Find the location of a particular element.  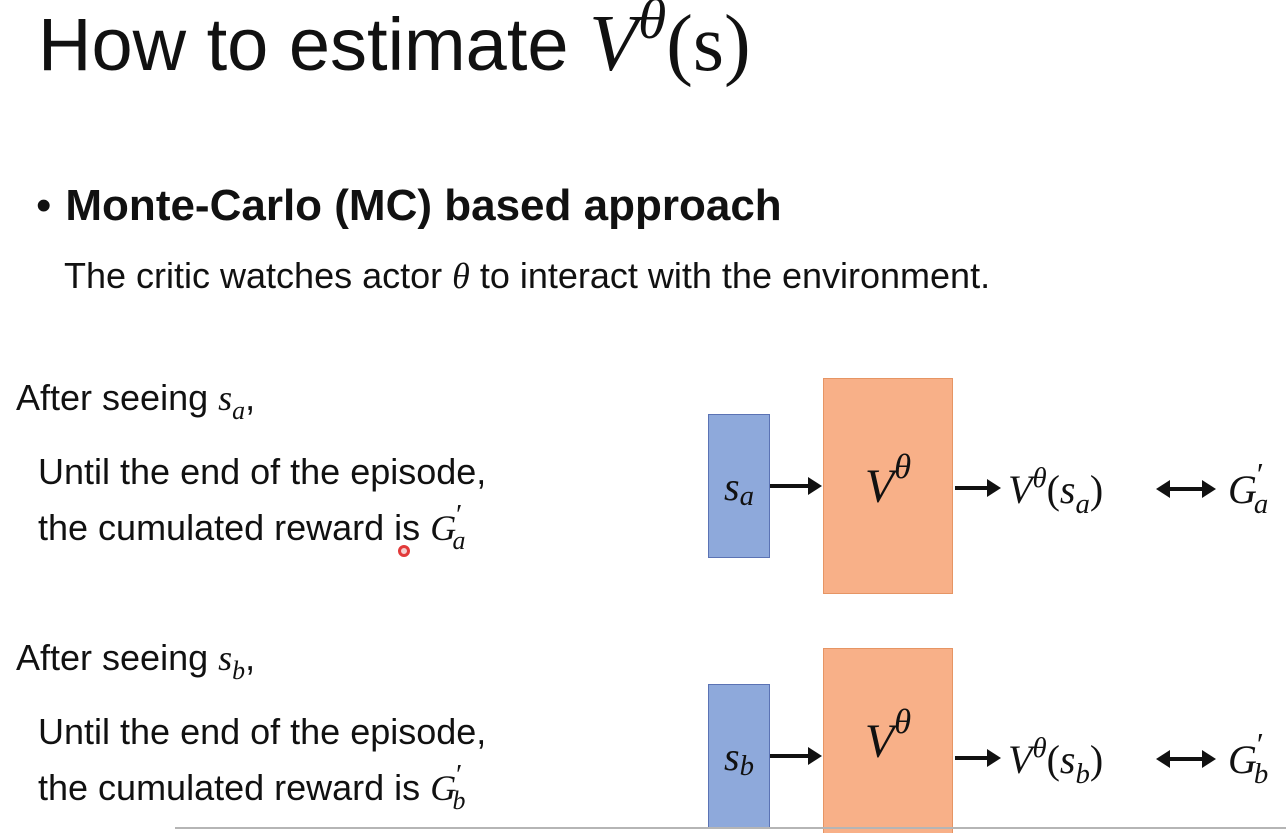

example-b-output: Vθ(sb) is located at coordinates (1056, 761).